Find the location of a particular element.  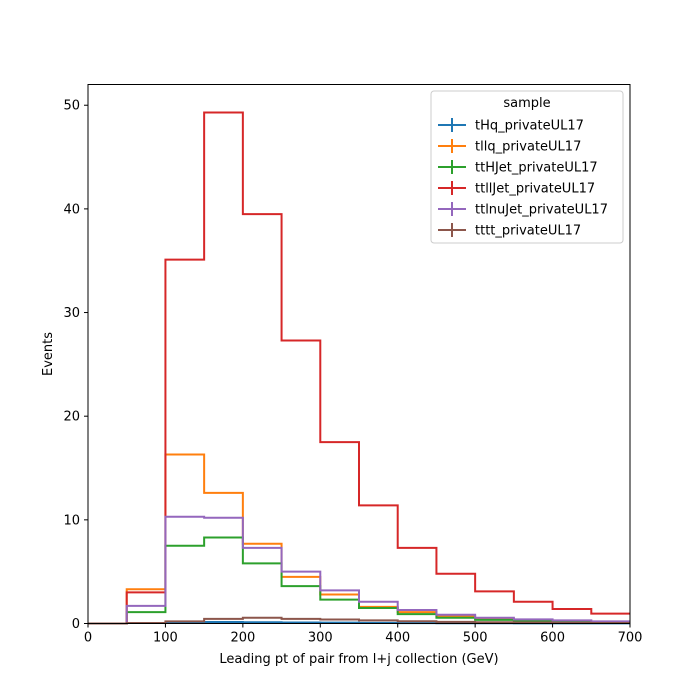

y-axis: 0 10 20 30 40 50 is located at coordinates (75, 365).